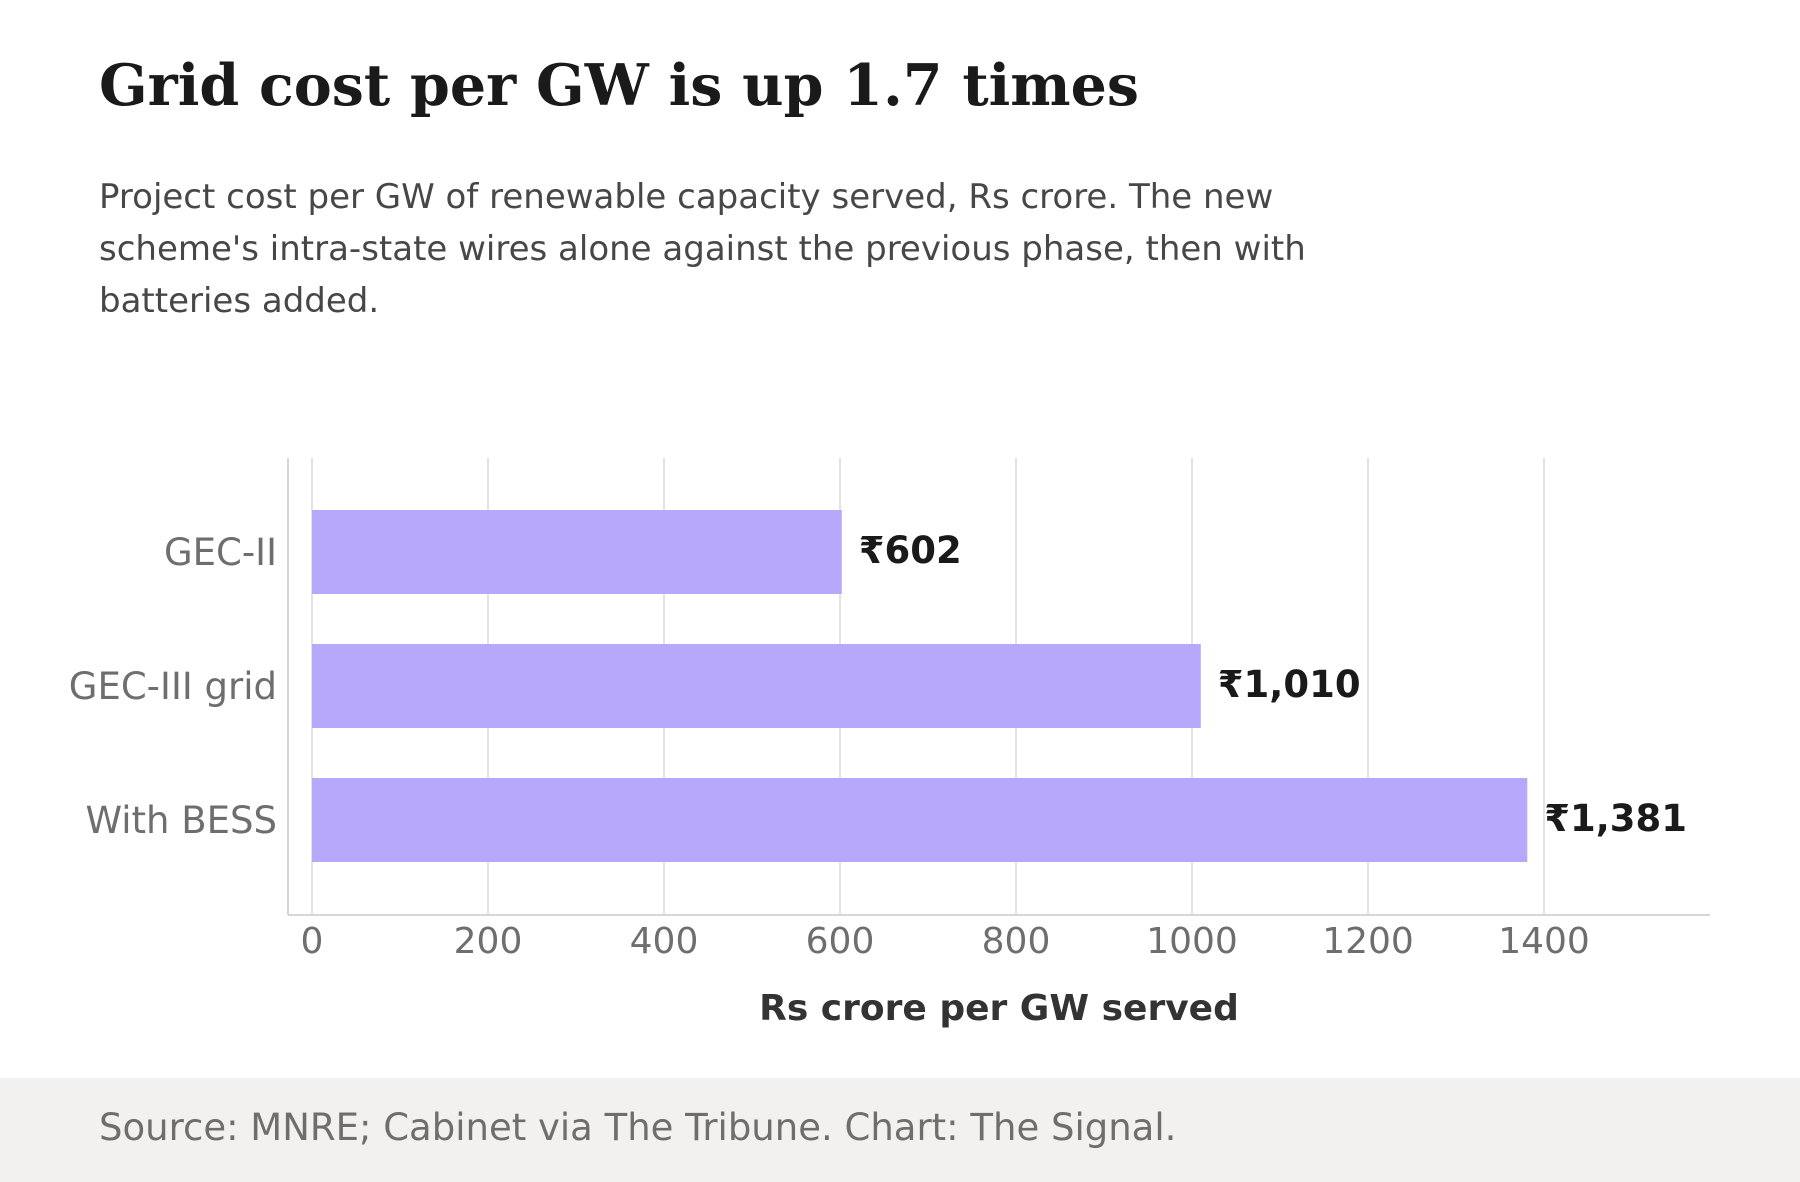 The width and height of the screenshot is (1800, 1182). I want to click on category-label: GEC-III grid, so click(173, 686).